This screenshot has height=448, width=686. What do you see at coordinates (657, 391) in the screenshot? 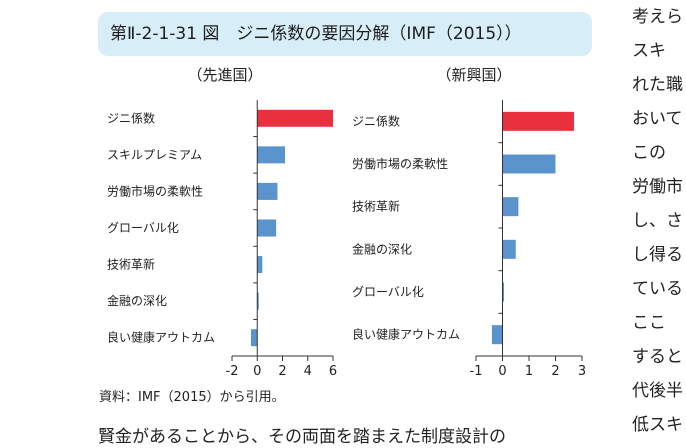
I see `body-text-line: 代後半` at bounding box center [657, 391].